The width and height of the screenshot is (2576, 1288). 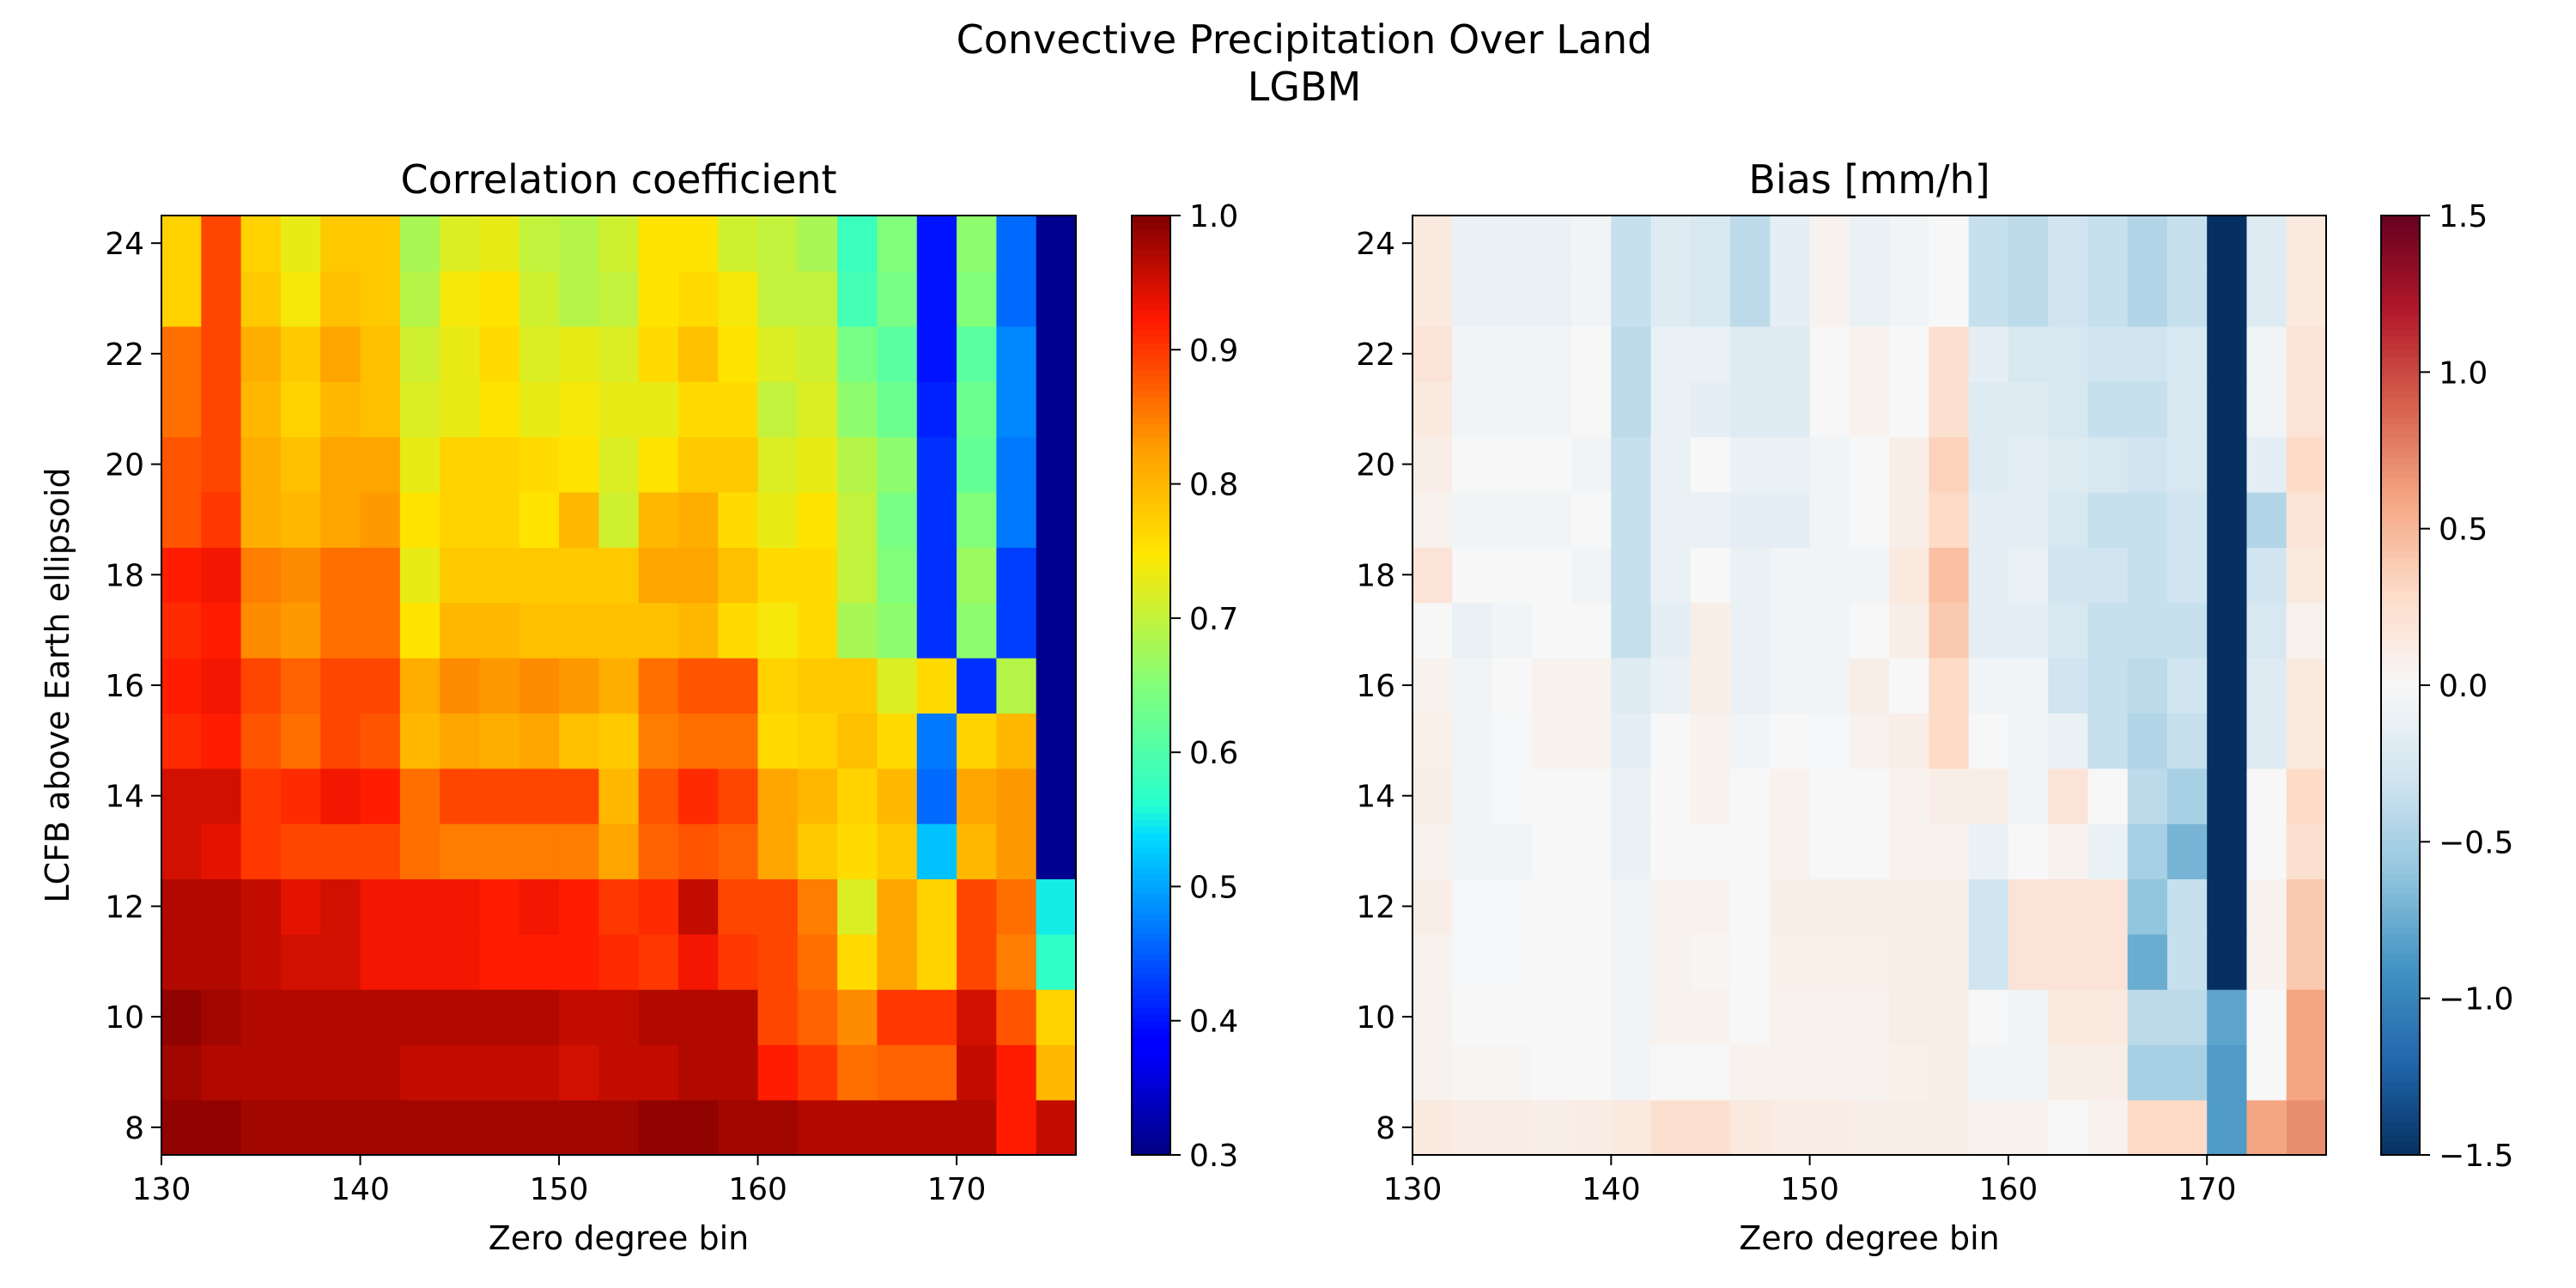 What do you see at coordinates (1870, 1238) in the screenshot?
I see `x-axis-label: Zero degree bin` at bounding box center [1870, 1238].